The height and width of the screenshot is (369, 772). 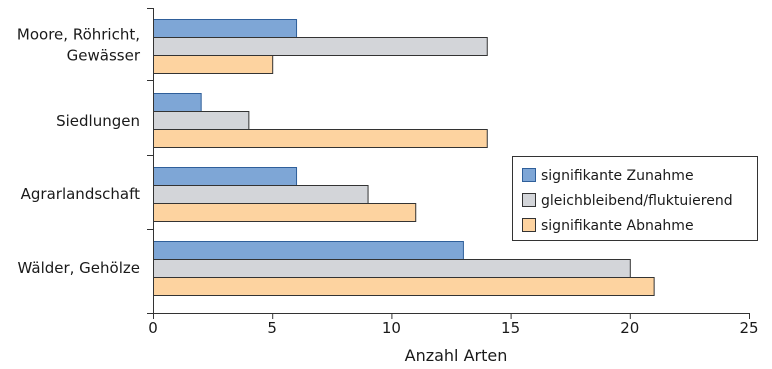 I want to click on category-label-0: Moore, Röhricht, Gewässer, so click(x=79, y=45).